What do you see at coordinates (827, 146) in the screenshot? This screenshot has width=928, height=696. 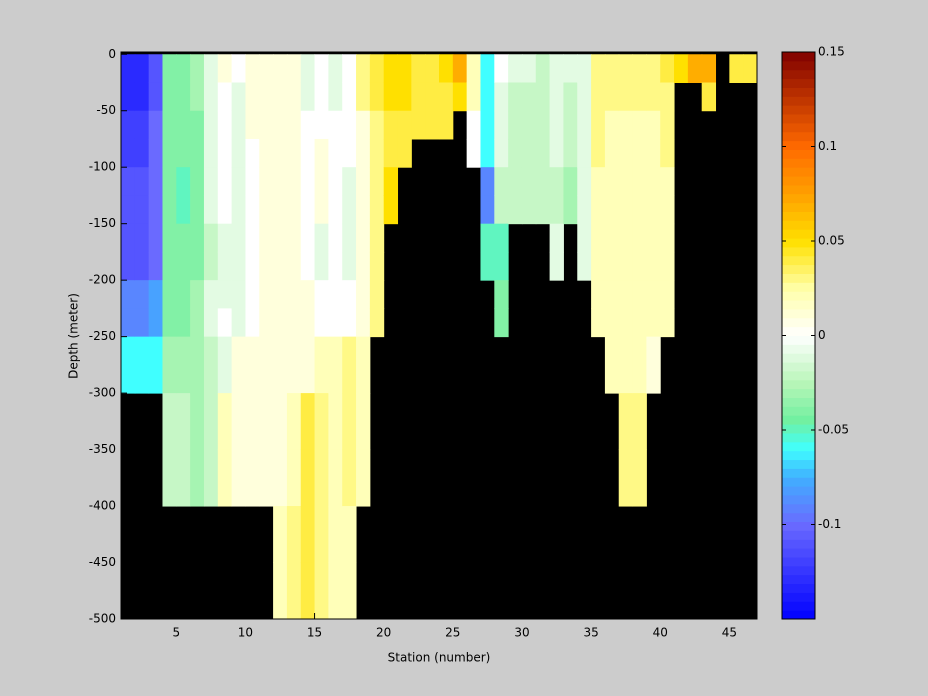 I see `colorbar-tick-label: 0.1` at bounding box center [827, 146].